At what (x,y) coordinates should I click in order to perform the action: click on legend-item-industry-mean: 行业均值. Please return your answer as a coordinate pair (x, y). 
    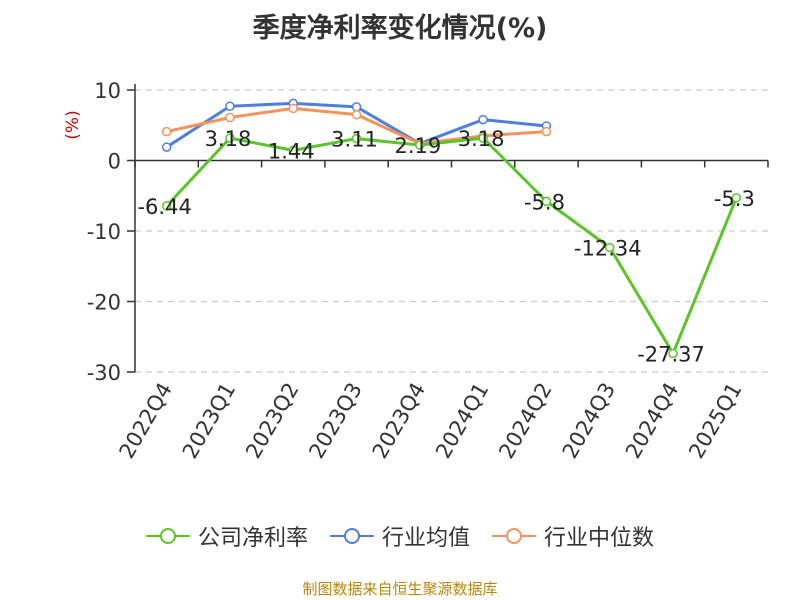
    Looking at the image, I should click on (399, 536).